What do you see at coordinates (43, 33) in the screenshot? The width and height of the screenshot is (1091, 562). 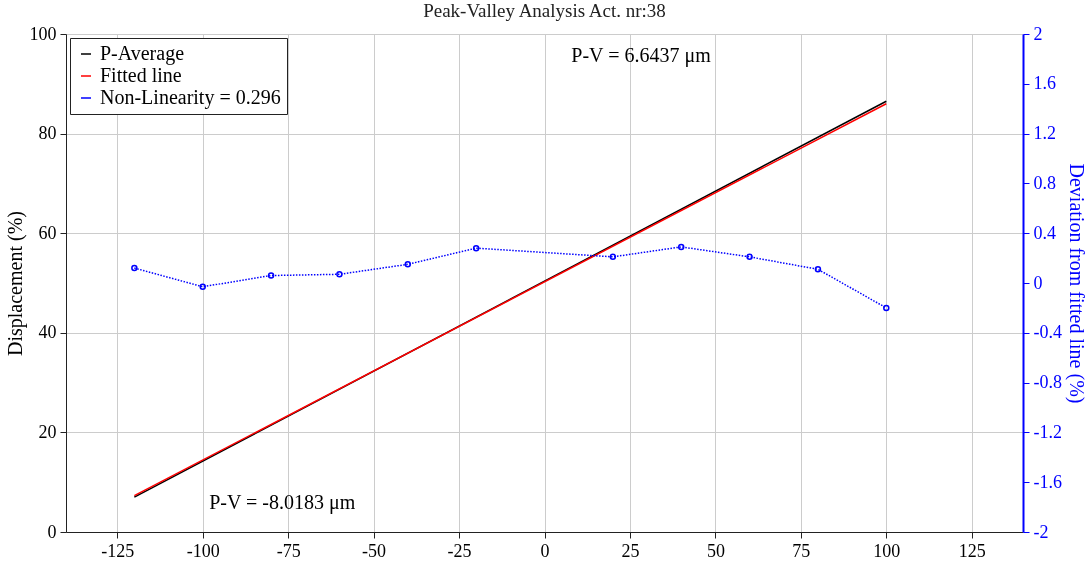 I see `y-tick-label: 100` at bounding box center [43, 33].